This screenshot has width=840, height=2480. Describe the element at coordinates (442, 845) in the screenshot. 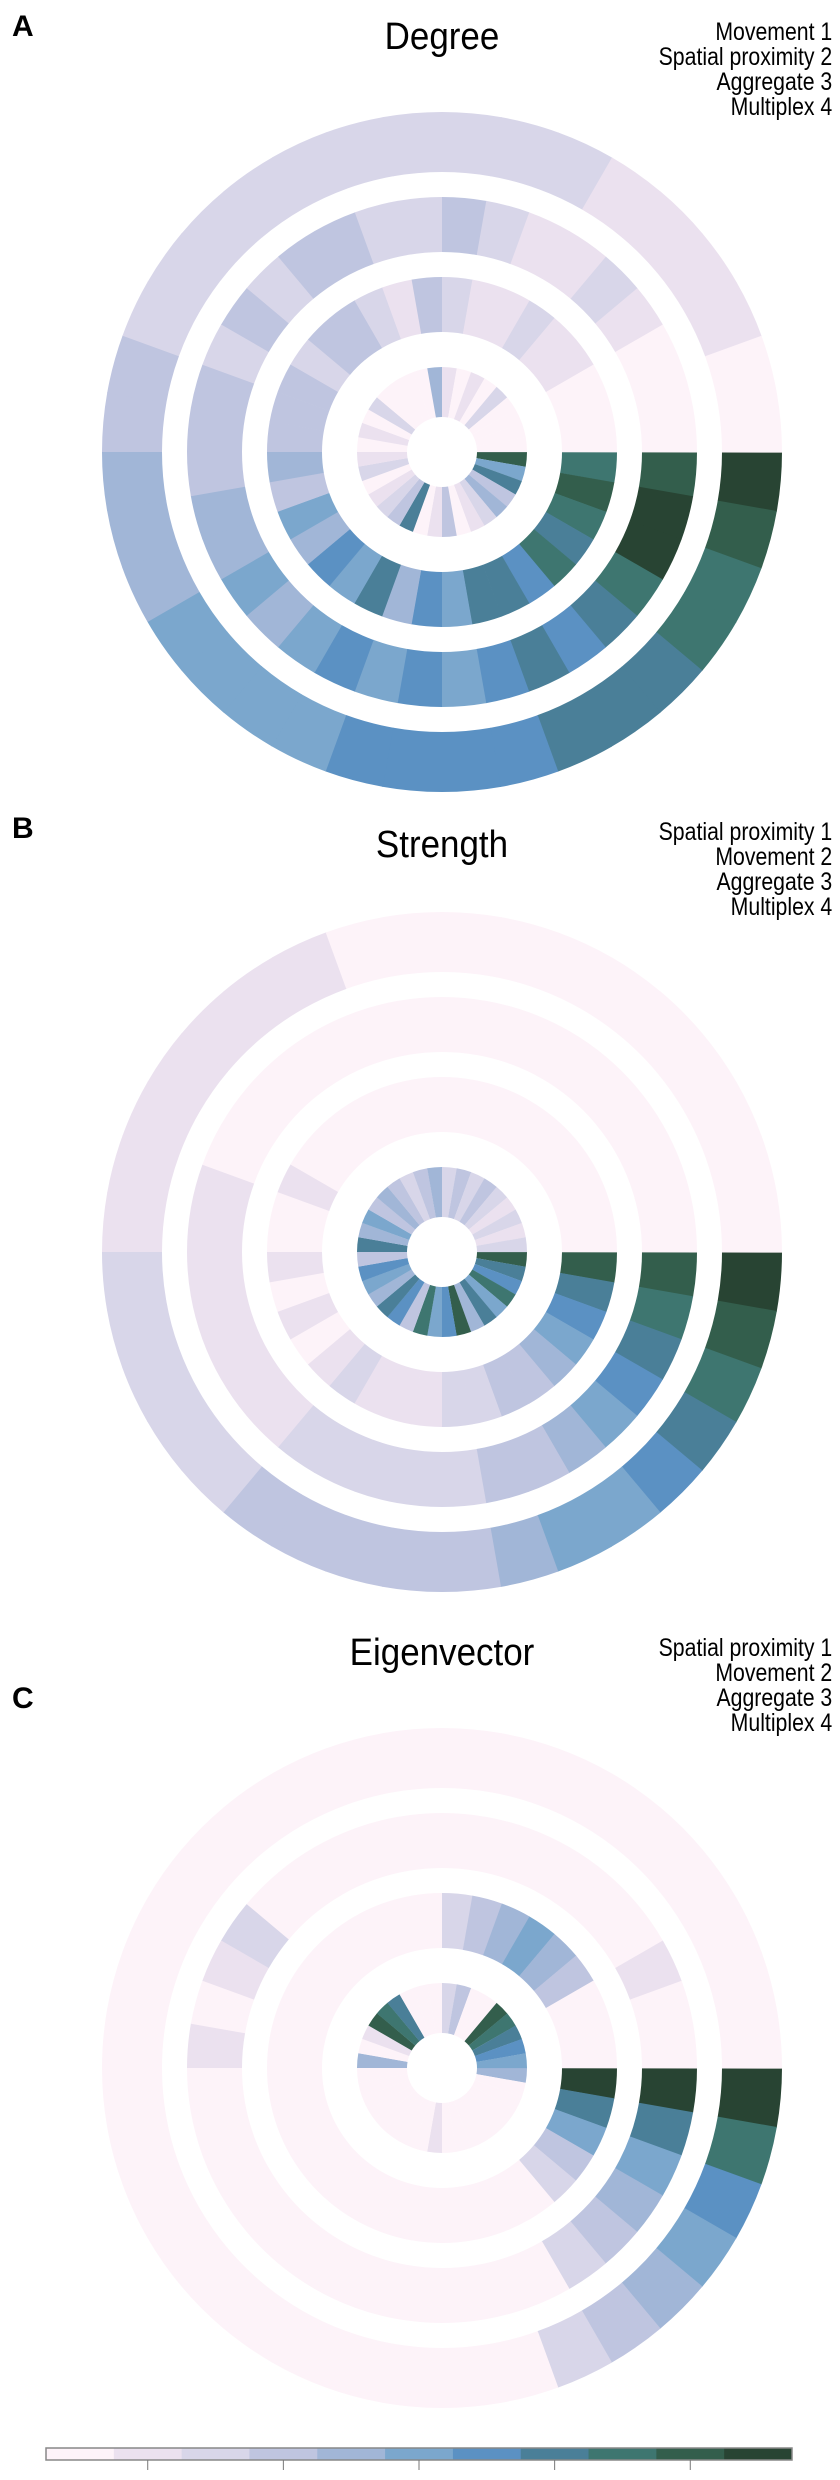

I see `panel-title-strength: Strength` at that location.